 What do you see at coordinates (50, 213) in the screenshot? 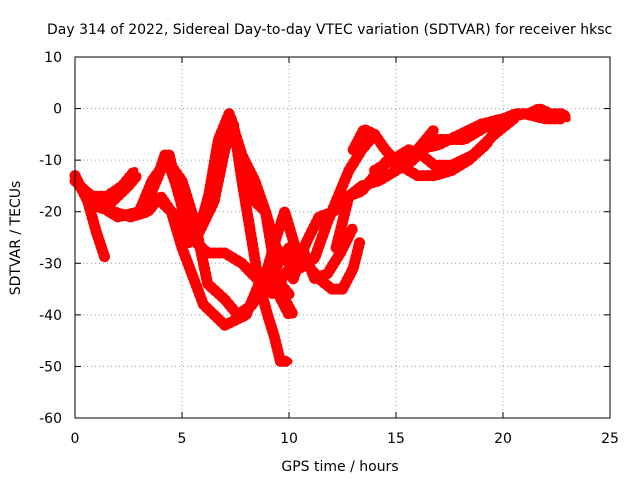
I see `y-tick-label: -20` at bounding box center [50, 213].